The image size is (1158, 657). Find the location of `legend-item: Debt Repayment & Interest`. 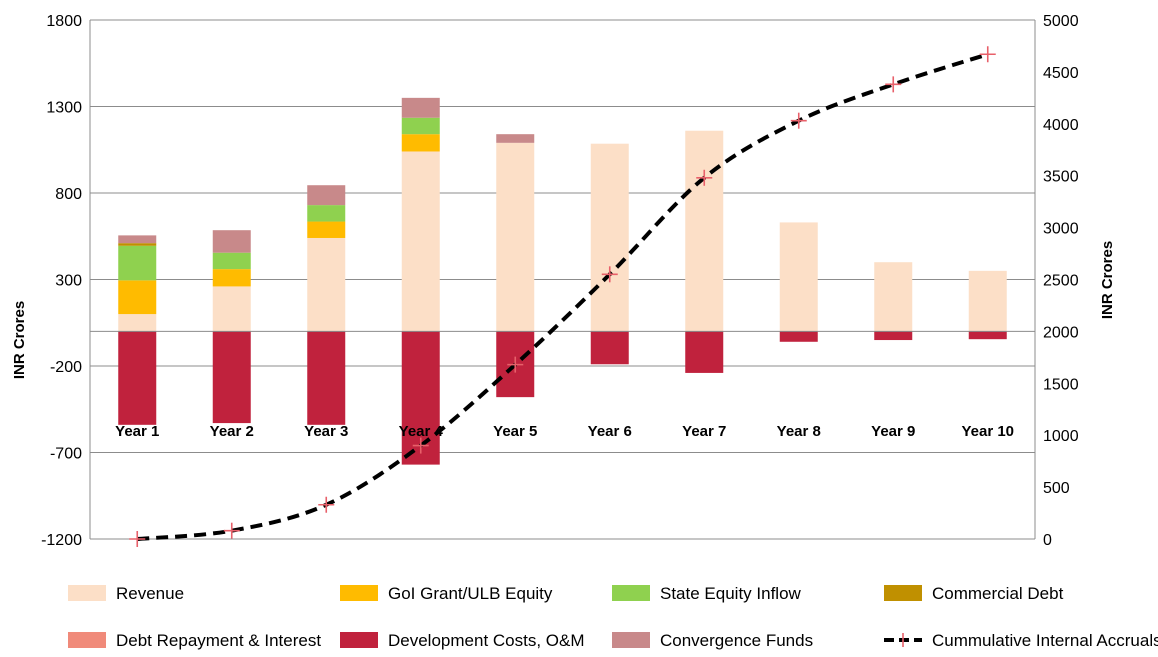

legend-item: Debt Repayment & Interest is located at coordinates (194, 640).